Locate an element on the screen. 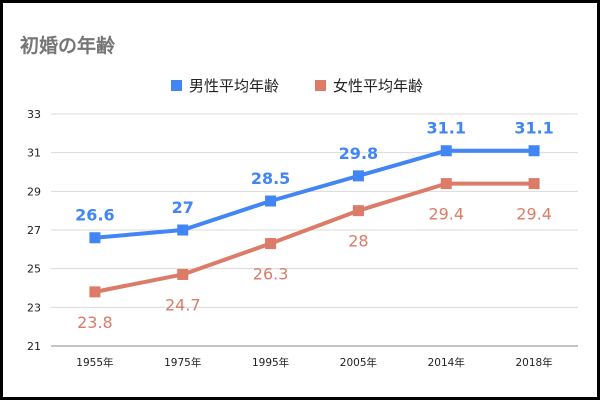 This screenshot has width=600, height=400. data-label: 26.6 is located at coordinates (94, 215).